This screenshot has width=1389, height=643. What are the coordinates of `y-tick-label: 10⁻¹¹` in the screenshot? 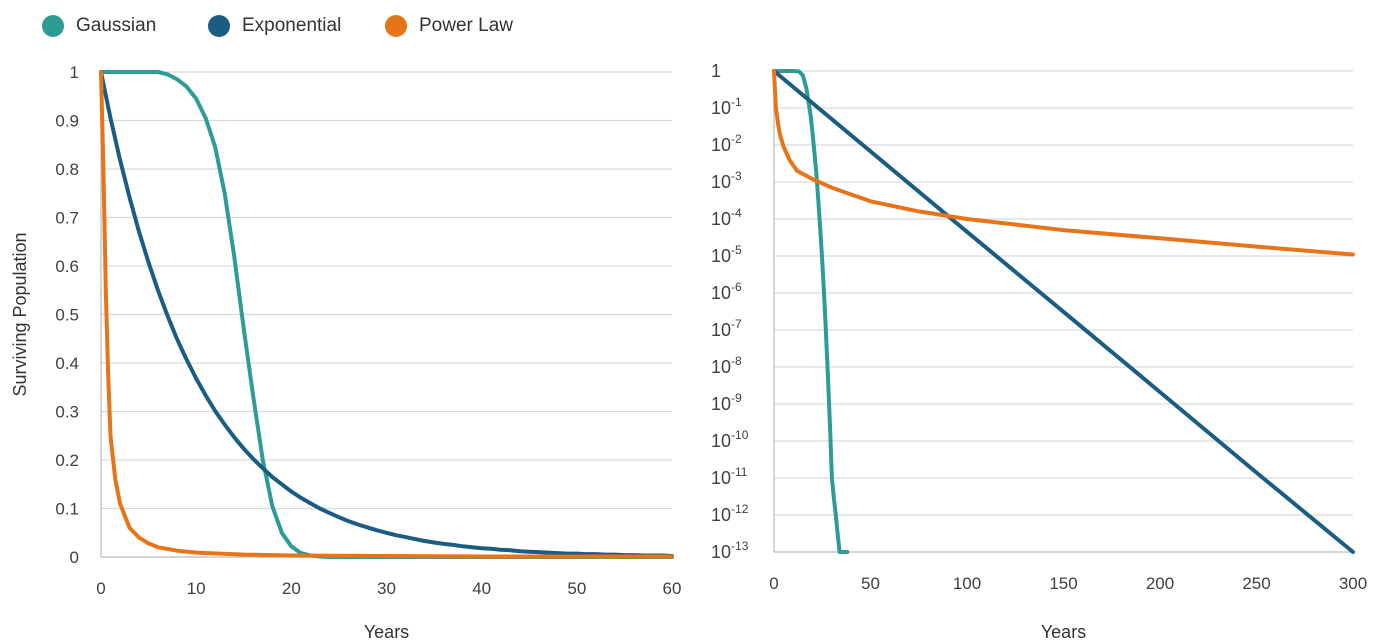 It's located at (729, 476).